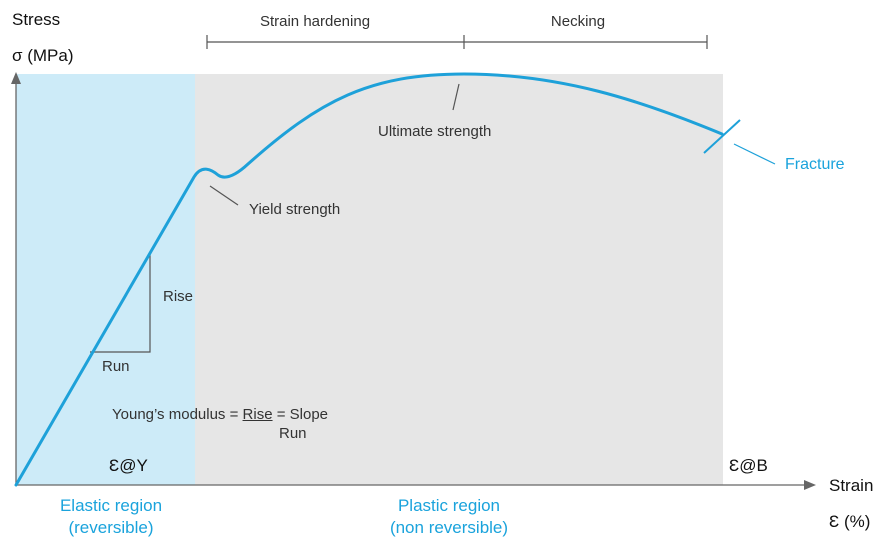 This screenshot has width=889, height=548. What do you see at coordinates (456, 97) in the screenshot?
I see `ultimate-leader` at bounding box center [456, 97].